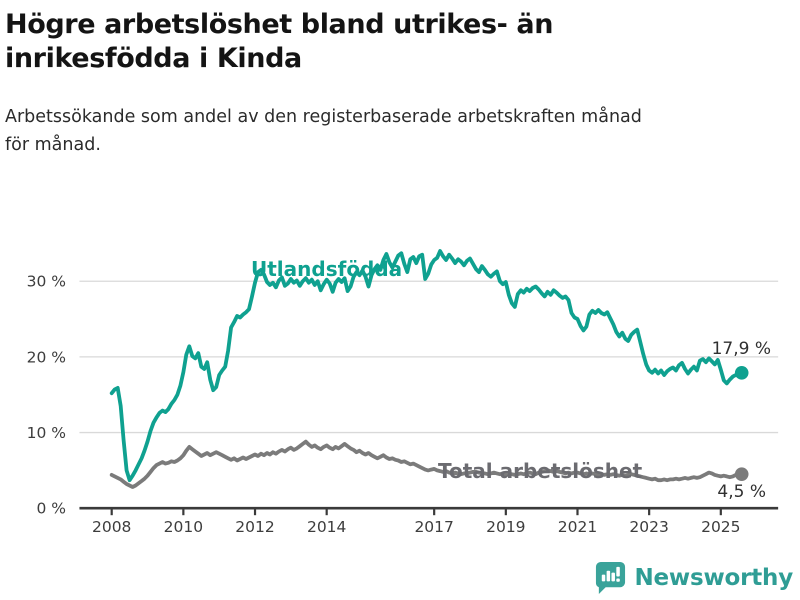  Describe the element at coordinates (46, 282) in the screenshot. I see `svg-text: 30 %` at that location.